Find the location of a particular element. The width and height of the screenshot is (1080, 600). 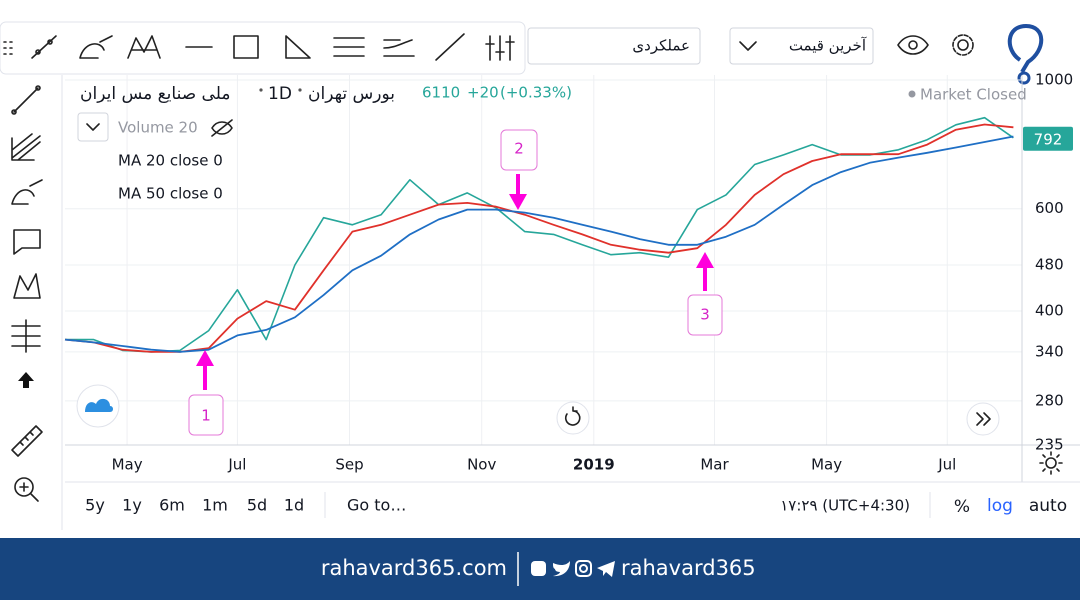

y-tick-label: 1000 is located at coordinates (1054, 79).